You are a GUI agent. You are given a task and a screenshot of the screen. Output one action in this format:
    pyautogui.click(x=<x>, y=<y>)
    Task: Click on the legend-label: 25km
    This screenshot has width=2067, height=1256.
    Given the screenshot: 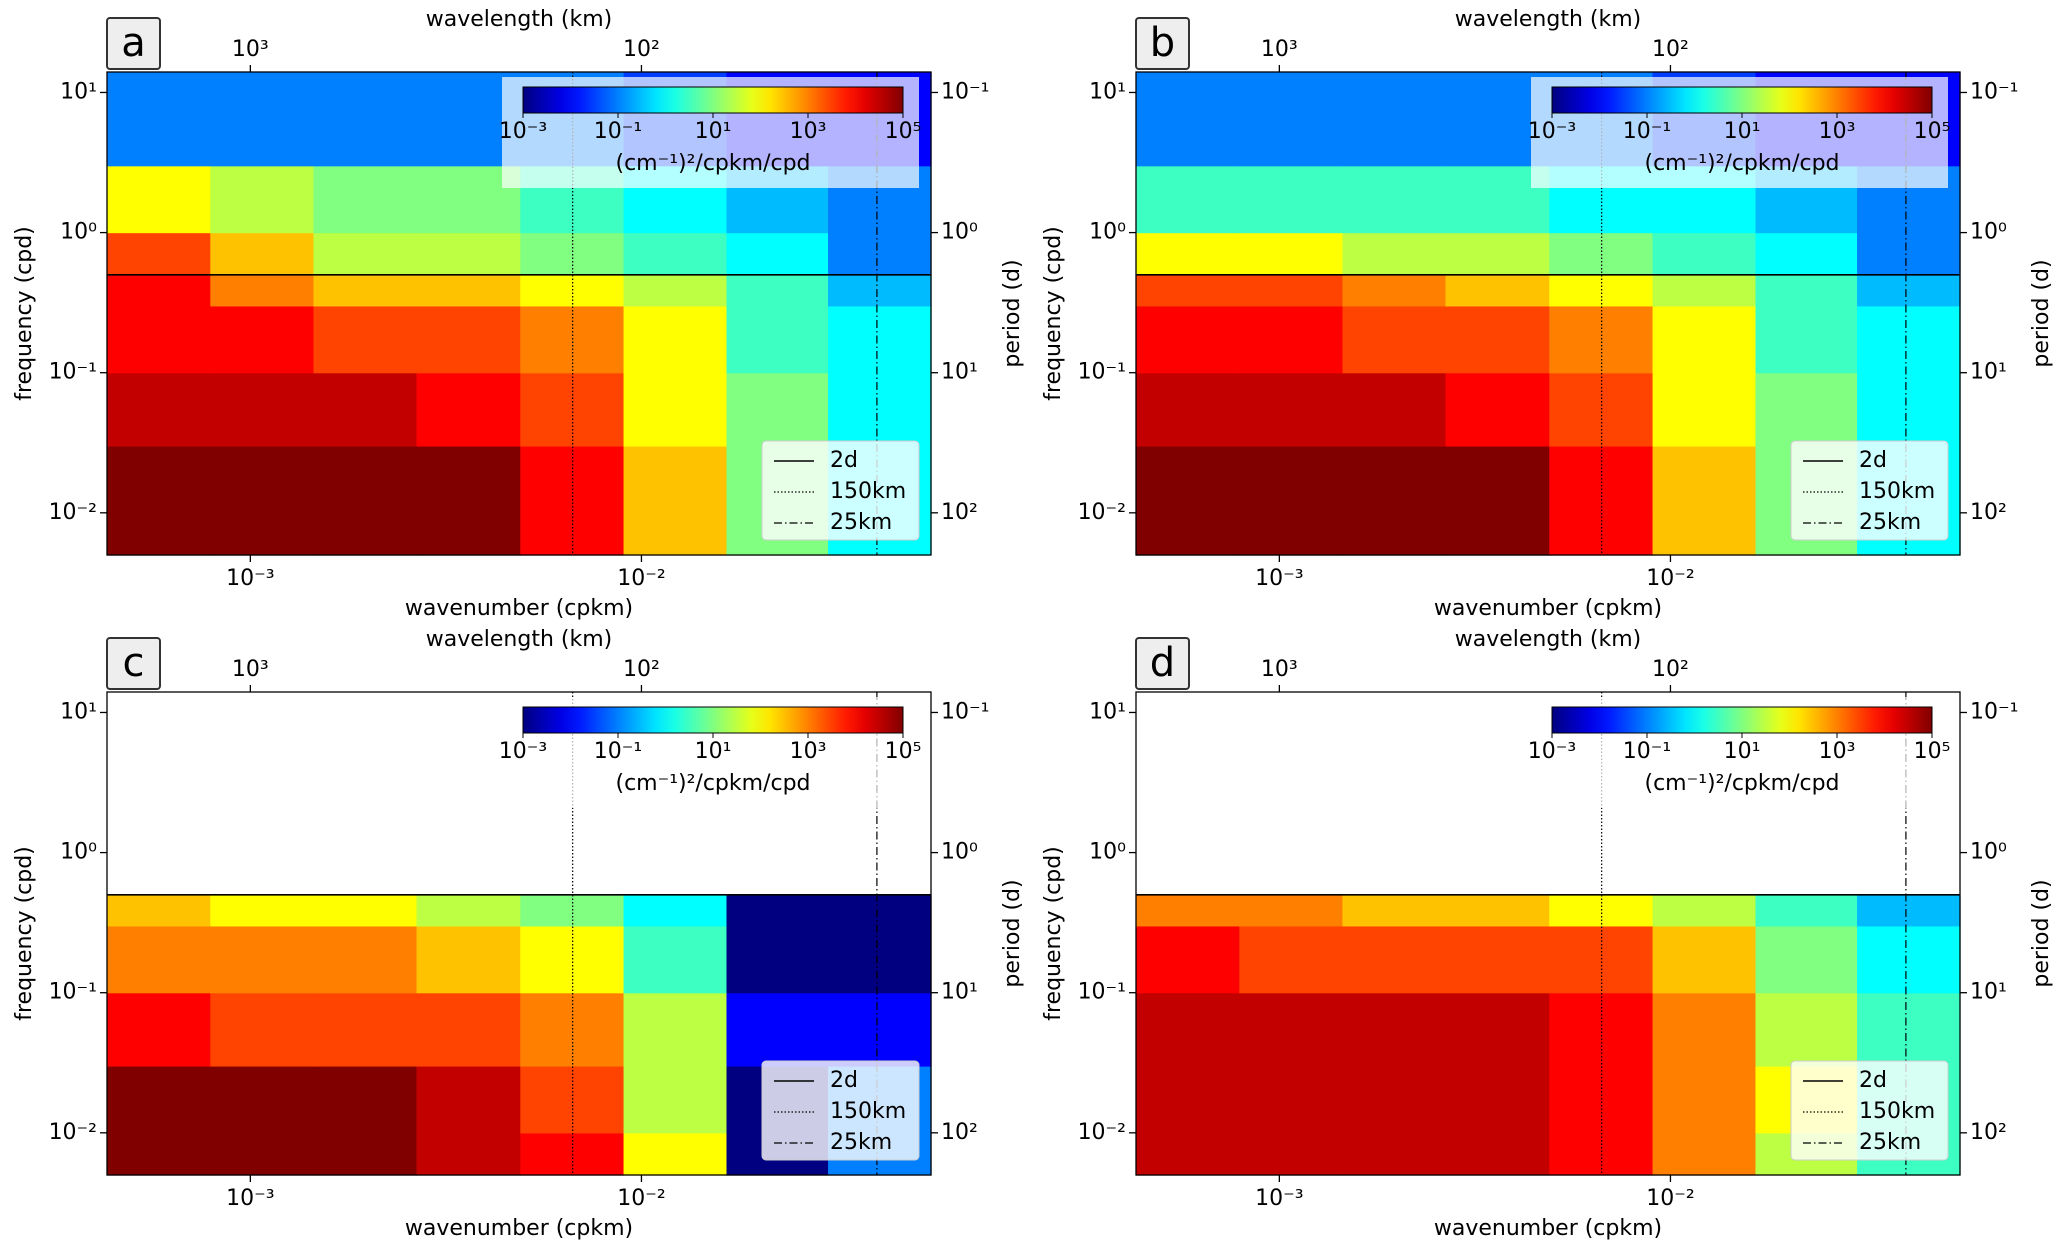 What is the action you would take?
    pyautogui.click(x=861, y=522)
    